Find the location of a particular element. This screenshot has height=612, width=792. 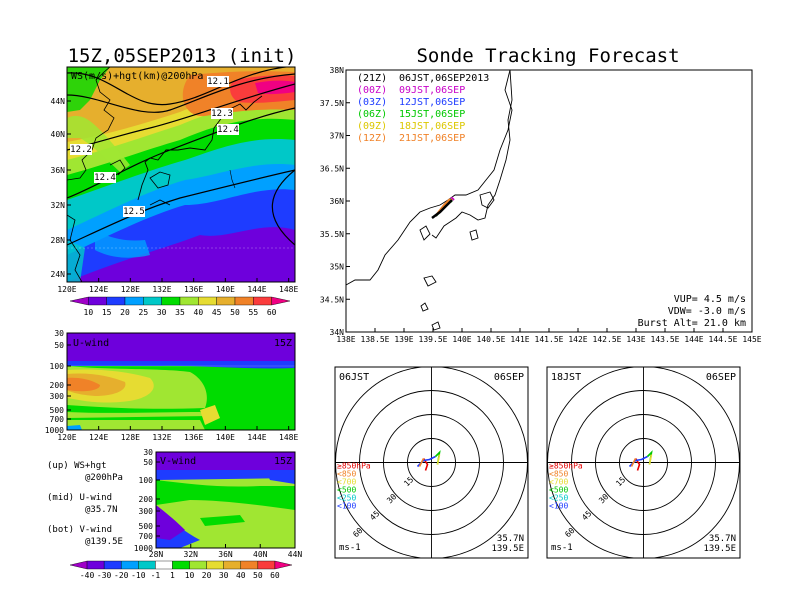

lon-label: 142E is located at coordinates (577, 339).